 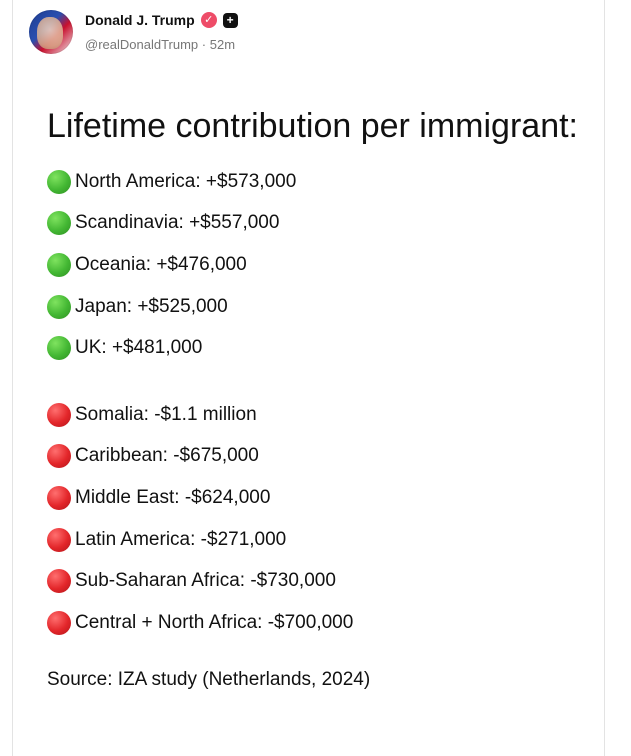 I want to click on list-item: Oceania: +$476,000, so click(x=317, y=265).